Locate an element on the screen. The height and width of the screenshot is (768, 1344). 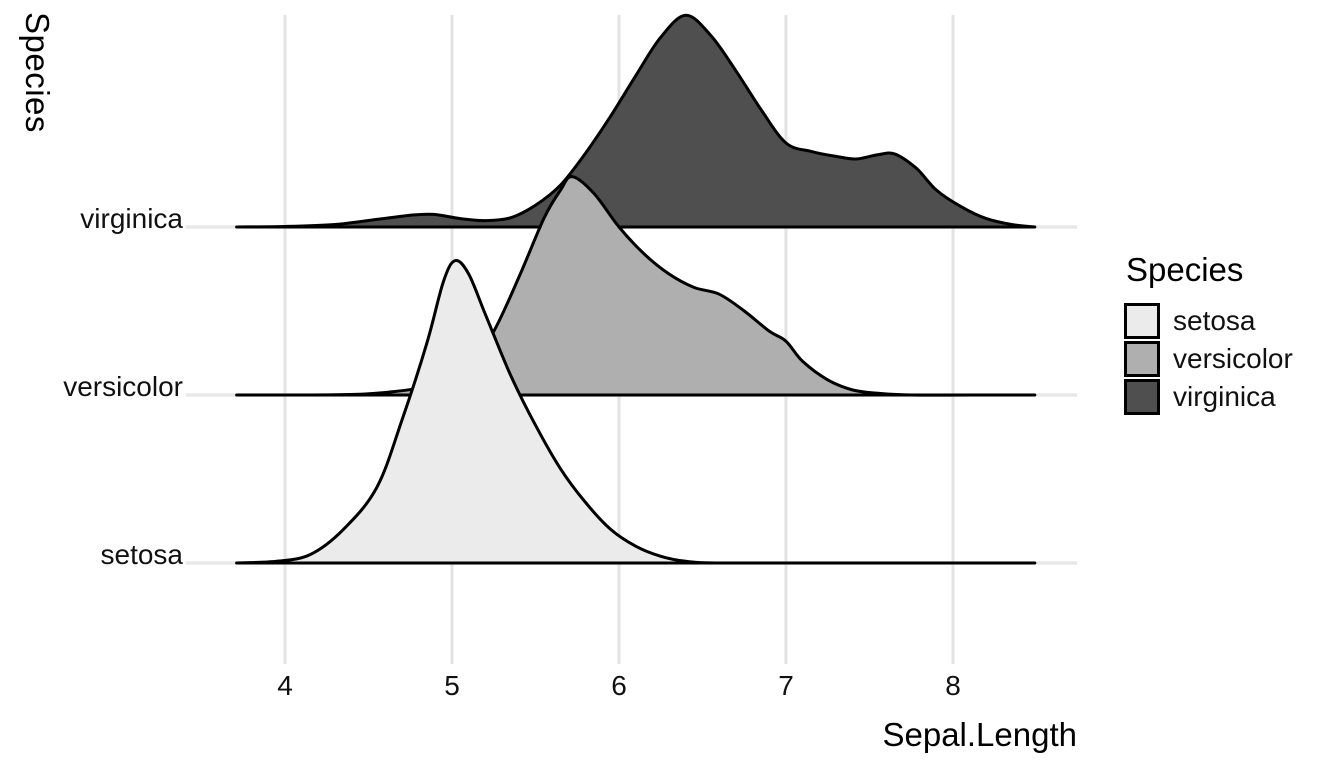
x-tick-label-7: 7 is located at coordinates (786, 685).